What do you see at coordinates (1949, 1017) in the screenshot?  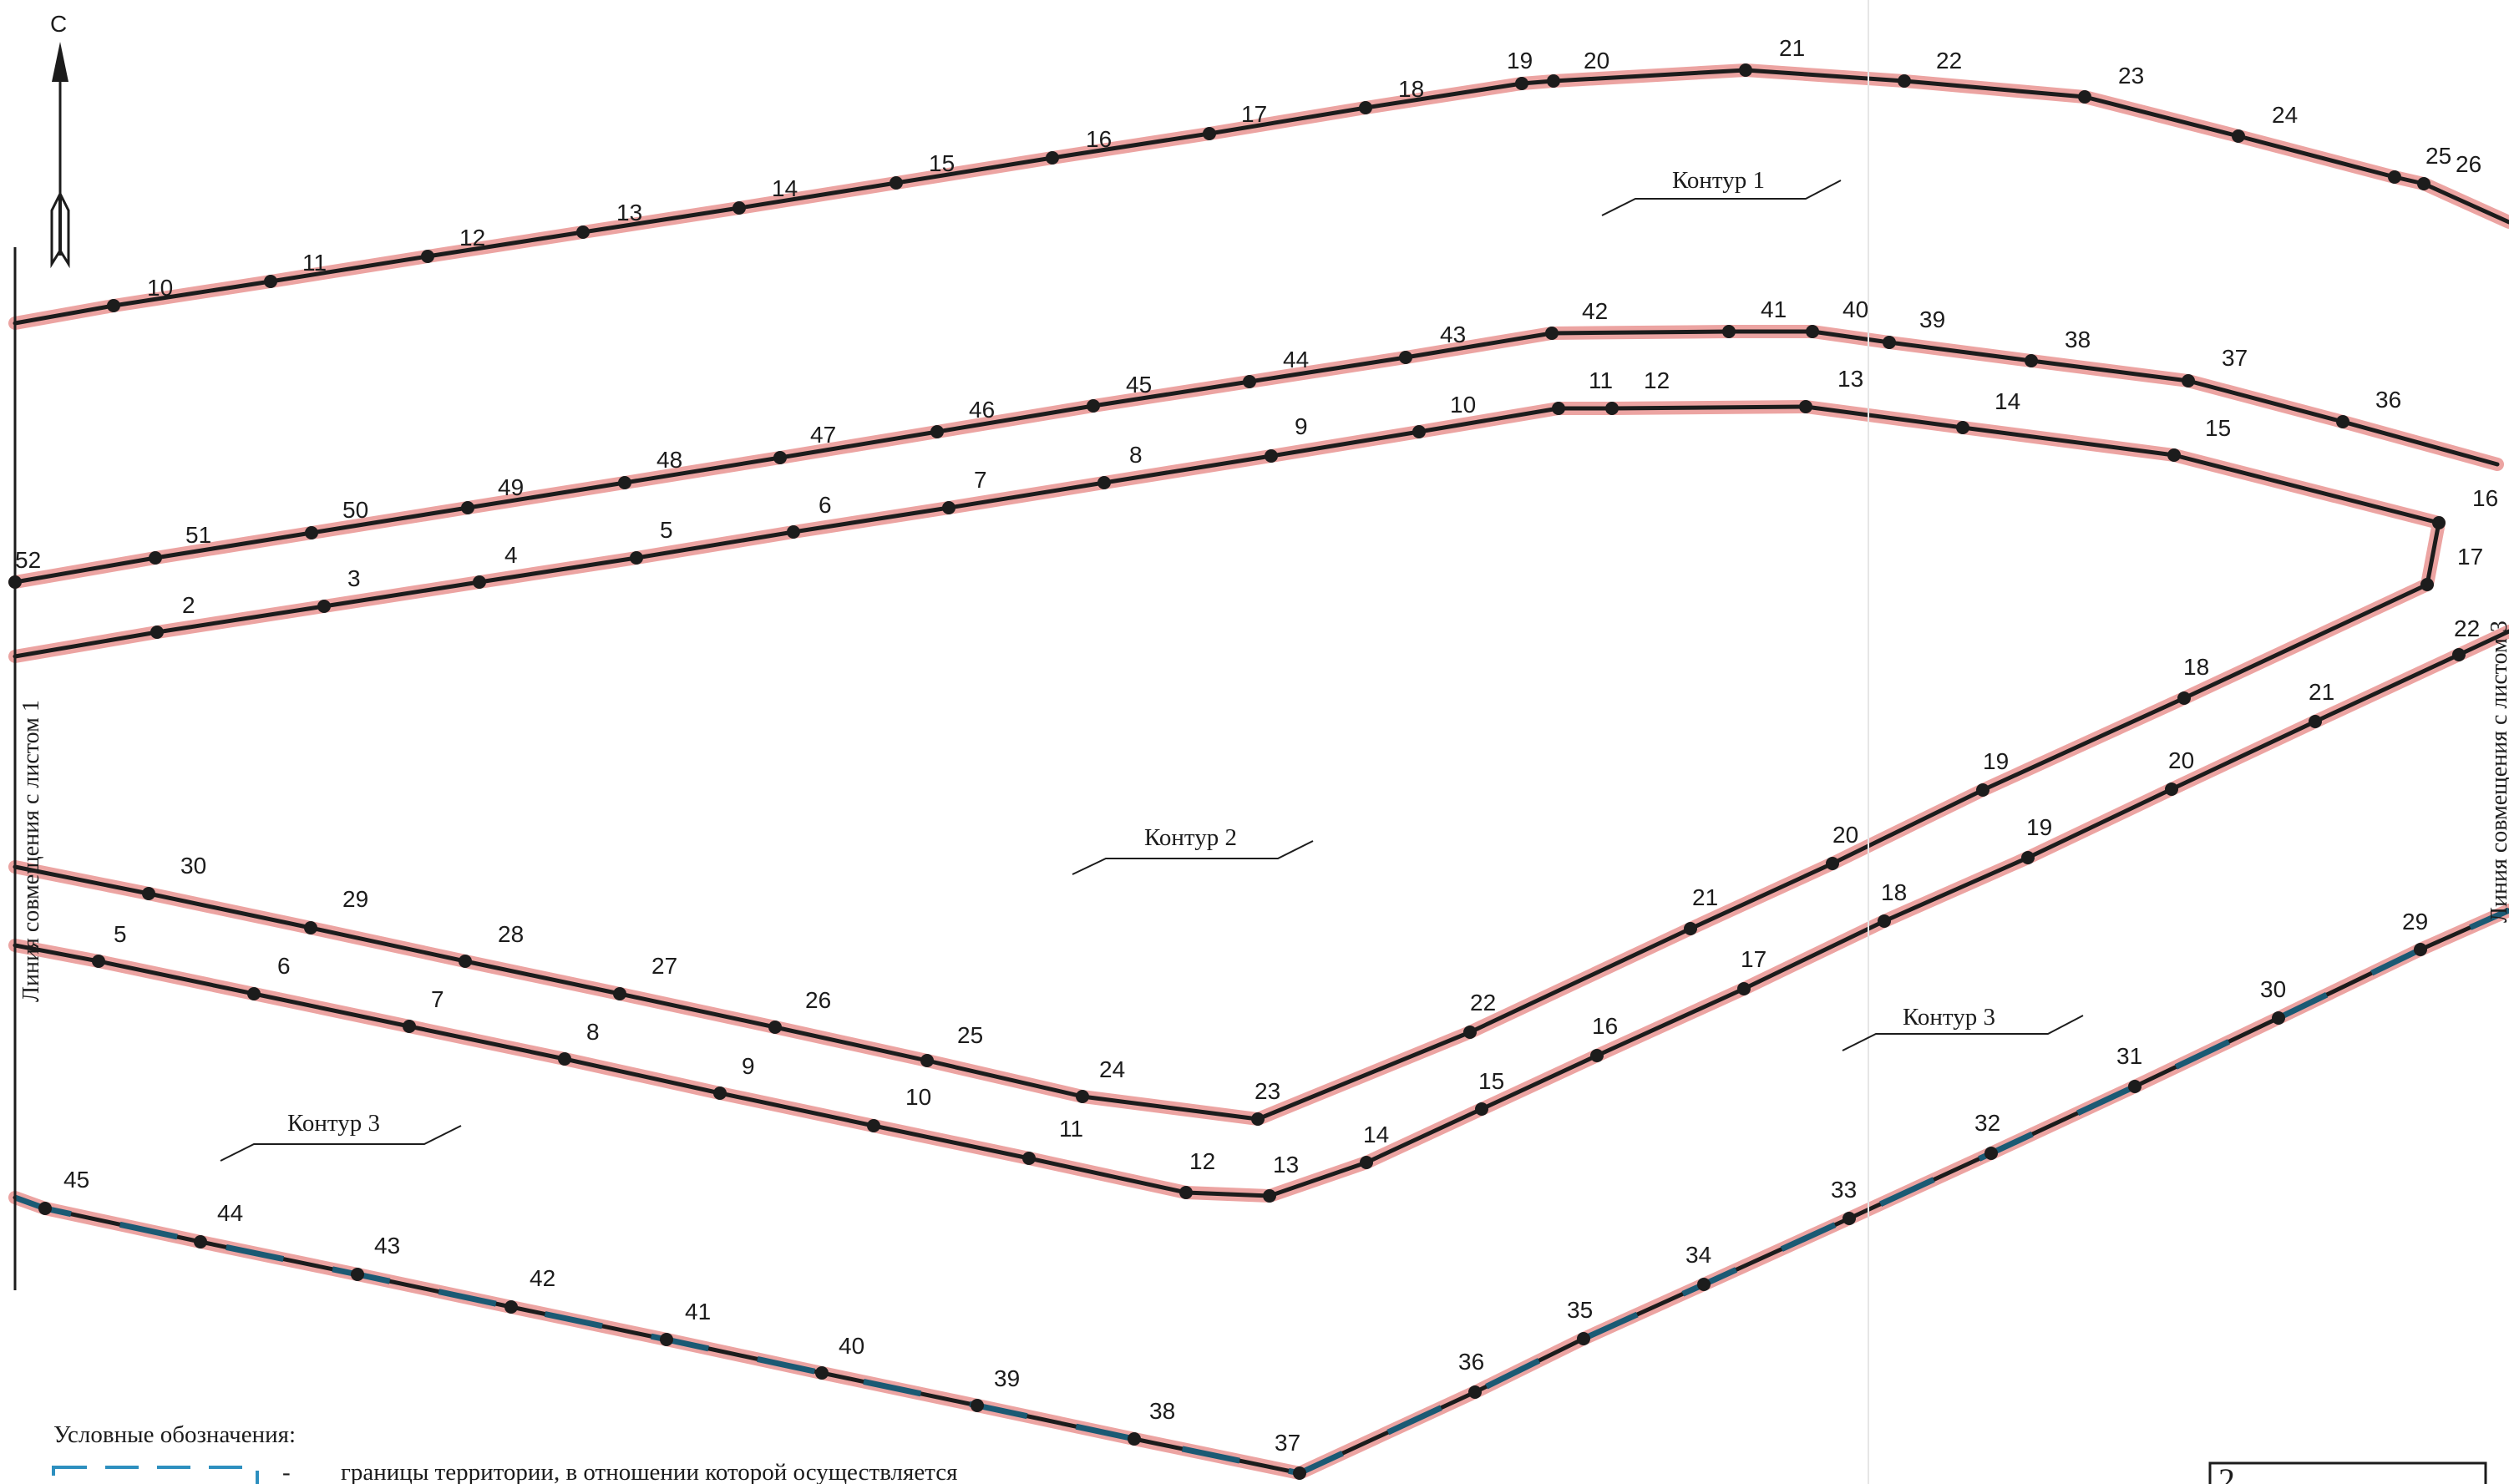 I see `contour-label-text: Контур 3` at bounding box center [1949, 1017].